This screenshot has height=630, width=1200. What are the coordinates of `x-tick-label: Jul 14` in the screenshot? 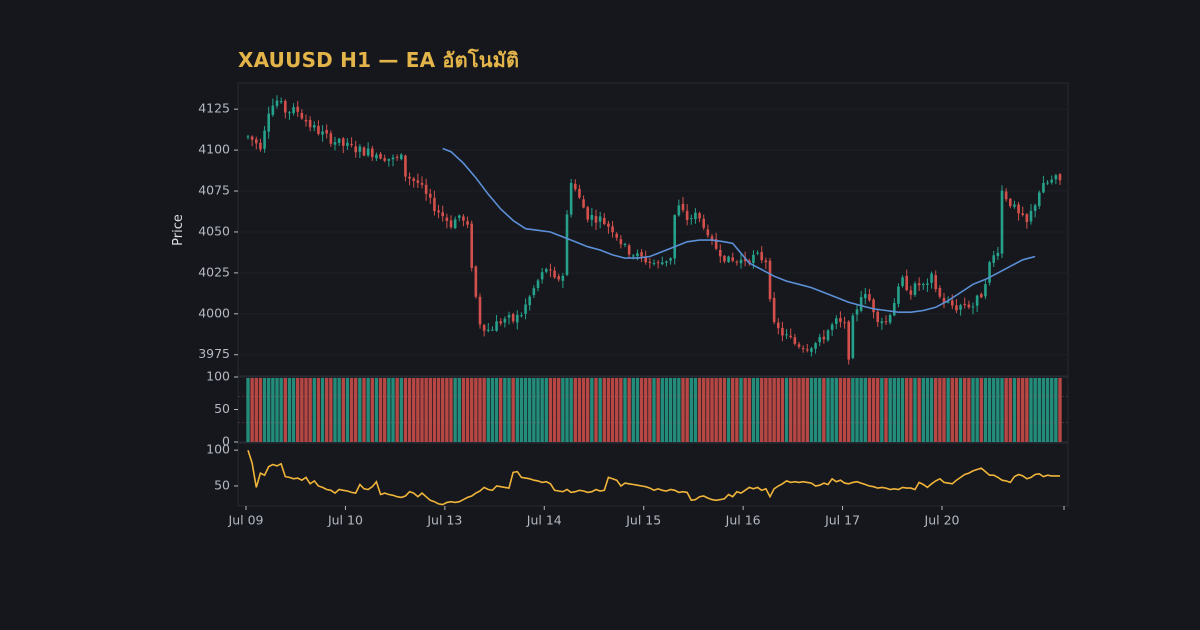 It's located at (544, 520).